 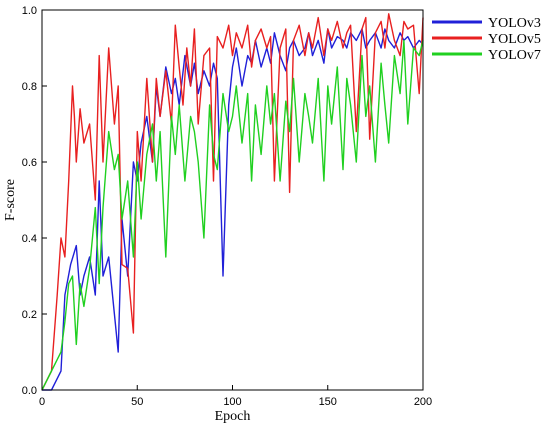 What do you see at coordinates (514, 23) in the screenshot?
I see `legend-label-yolov3: YOLOv3` at bounding box center [514, 23].